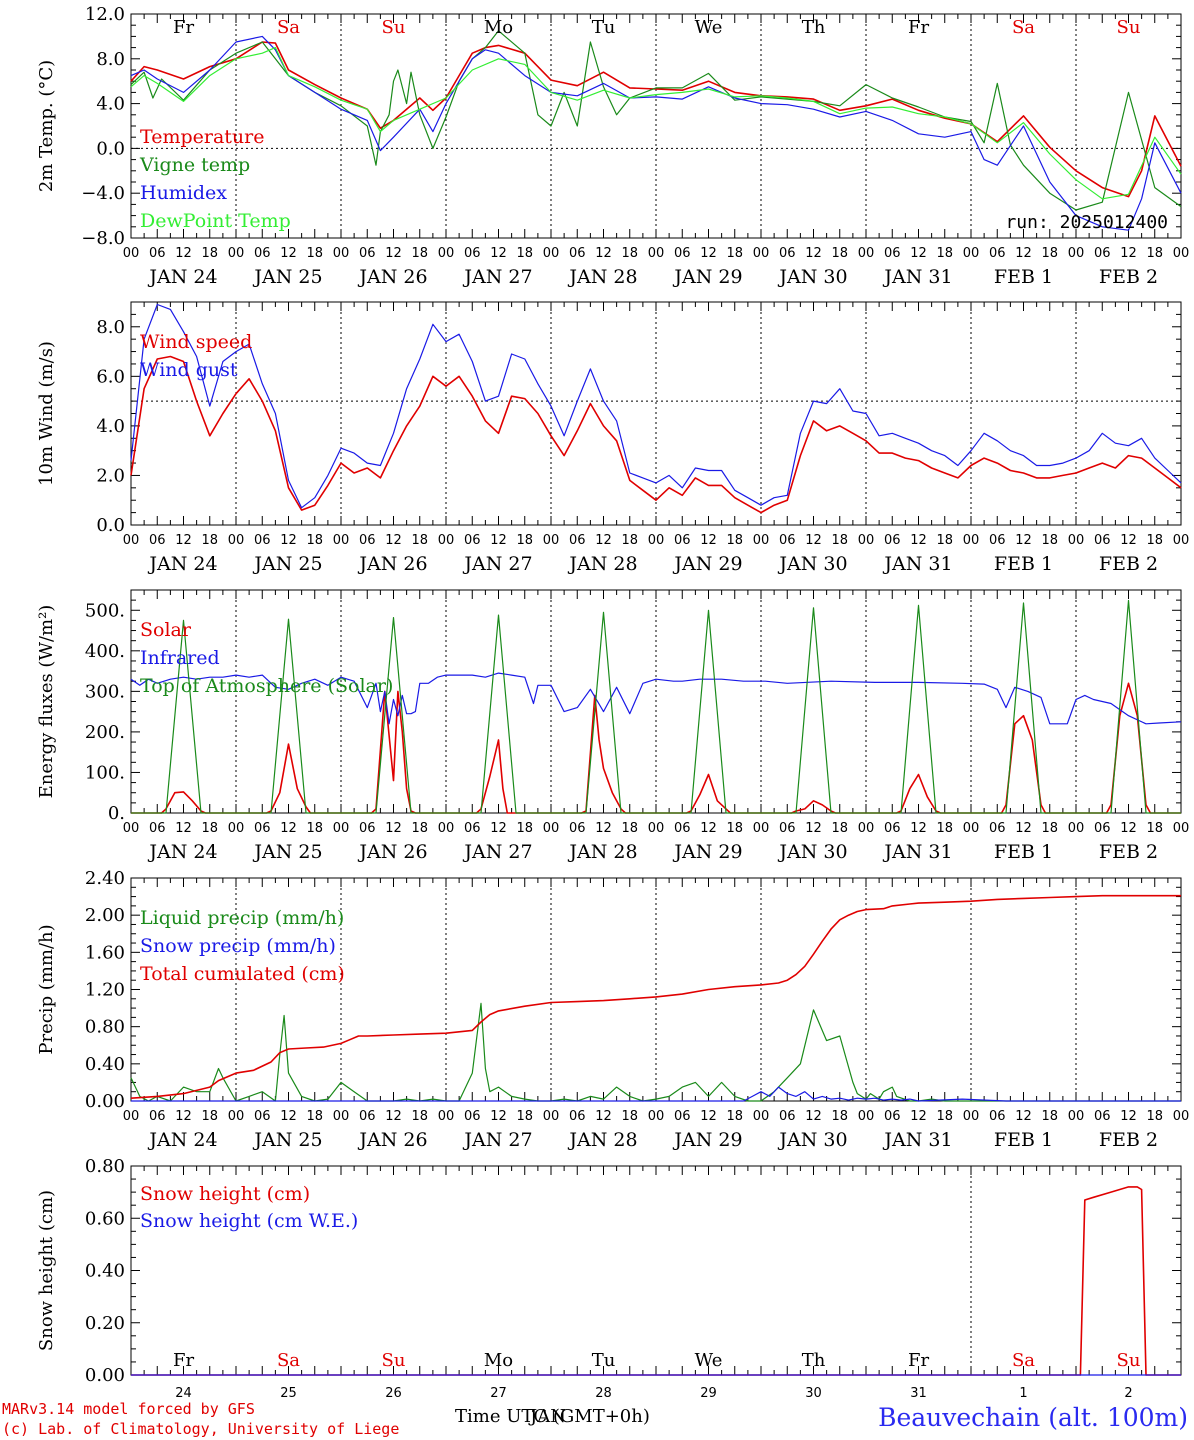  Describe the element at coordinates (813, 1393) in the screenshot. I see `day-number-label: 30` at that location.